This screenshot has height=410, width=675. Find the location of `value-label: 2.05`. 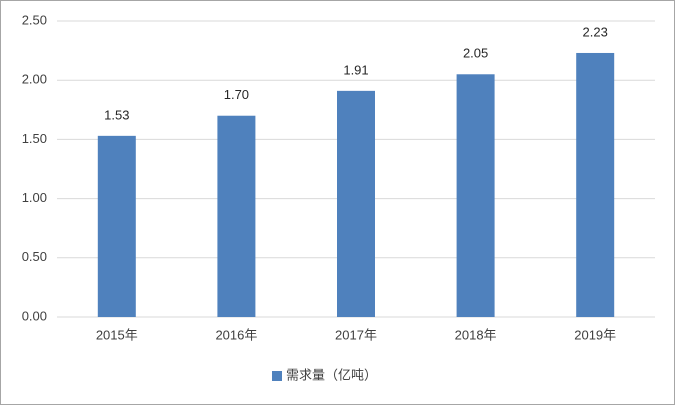

value-label: 2.05 is located at coordinates (475, 53).